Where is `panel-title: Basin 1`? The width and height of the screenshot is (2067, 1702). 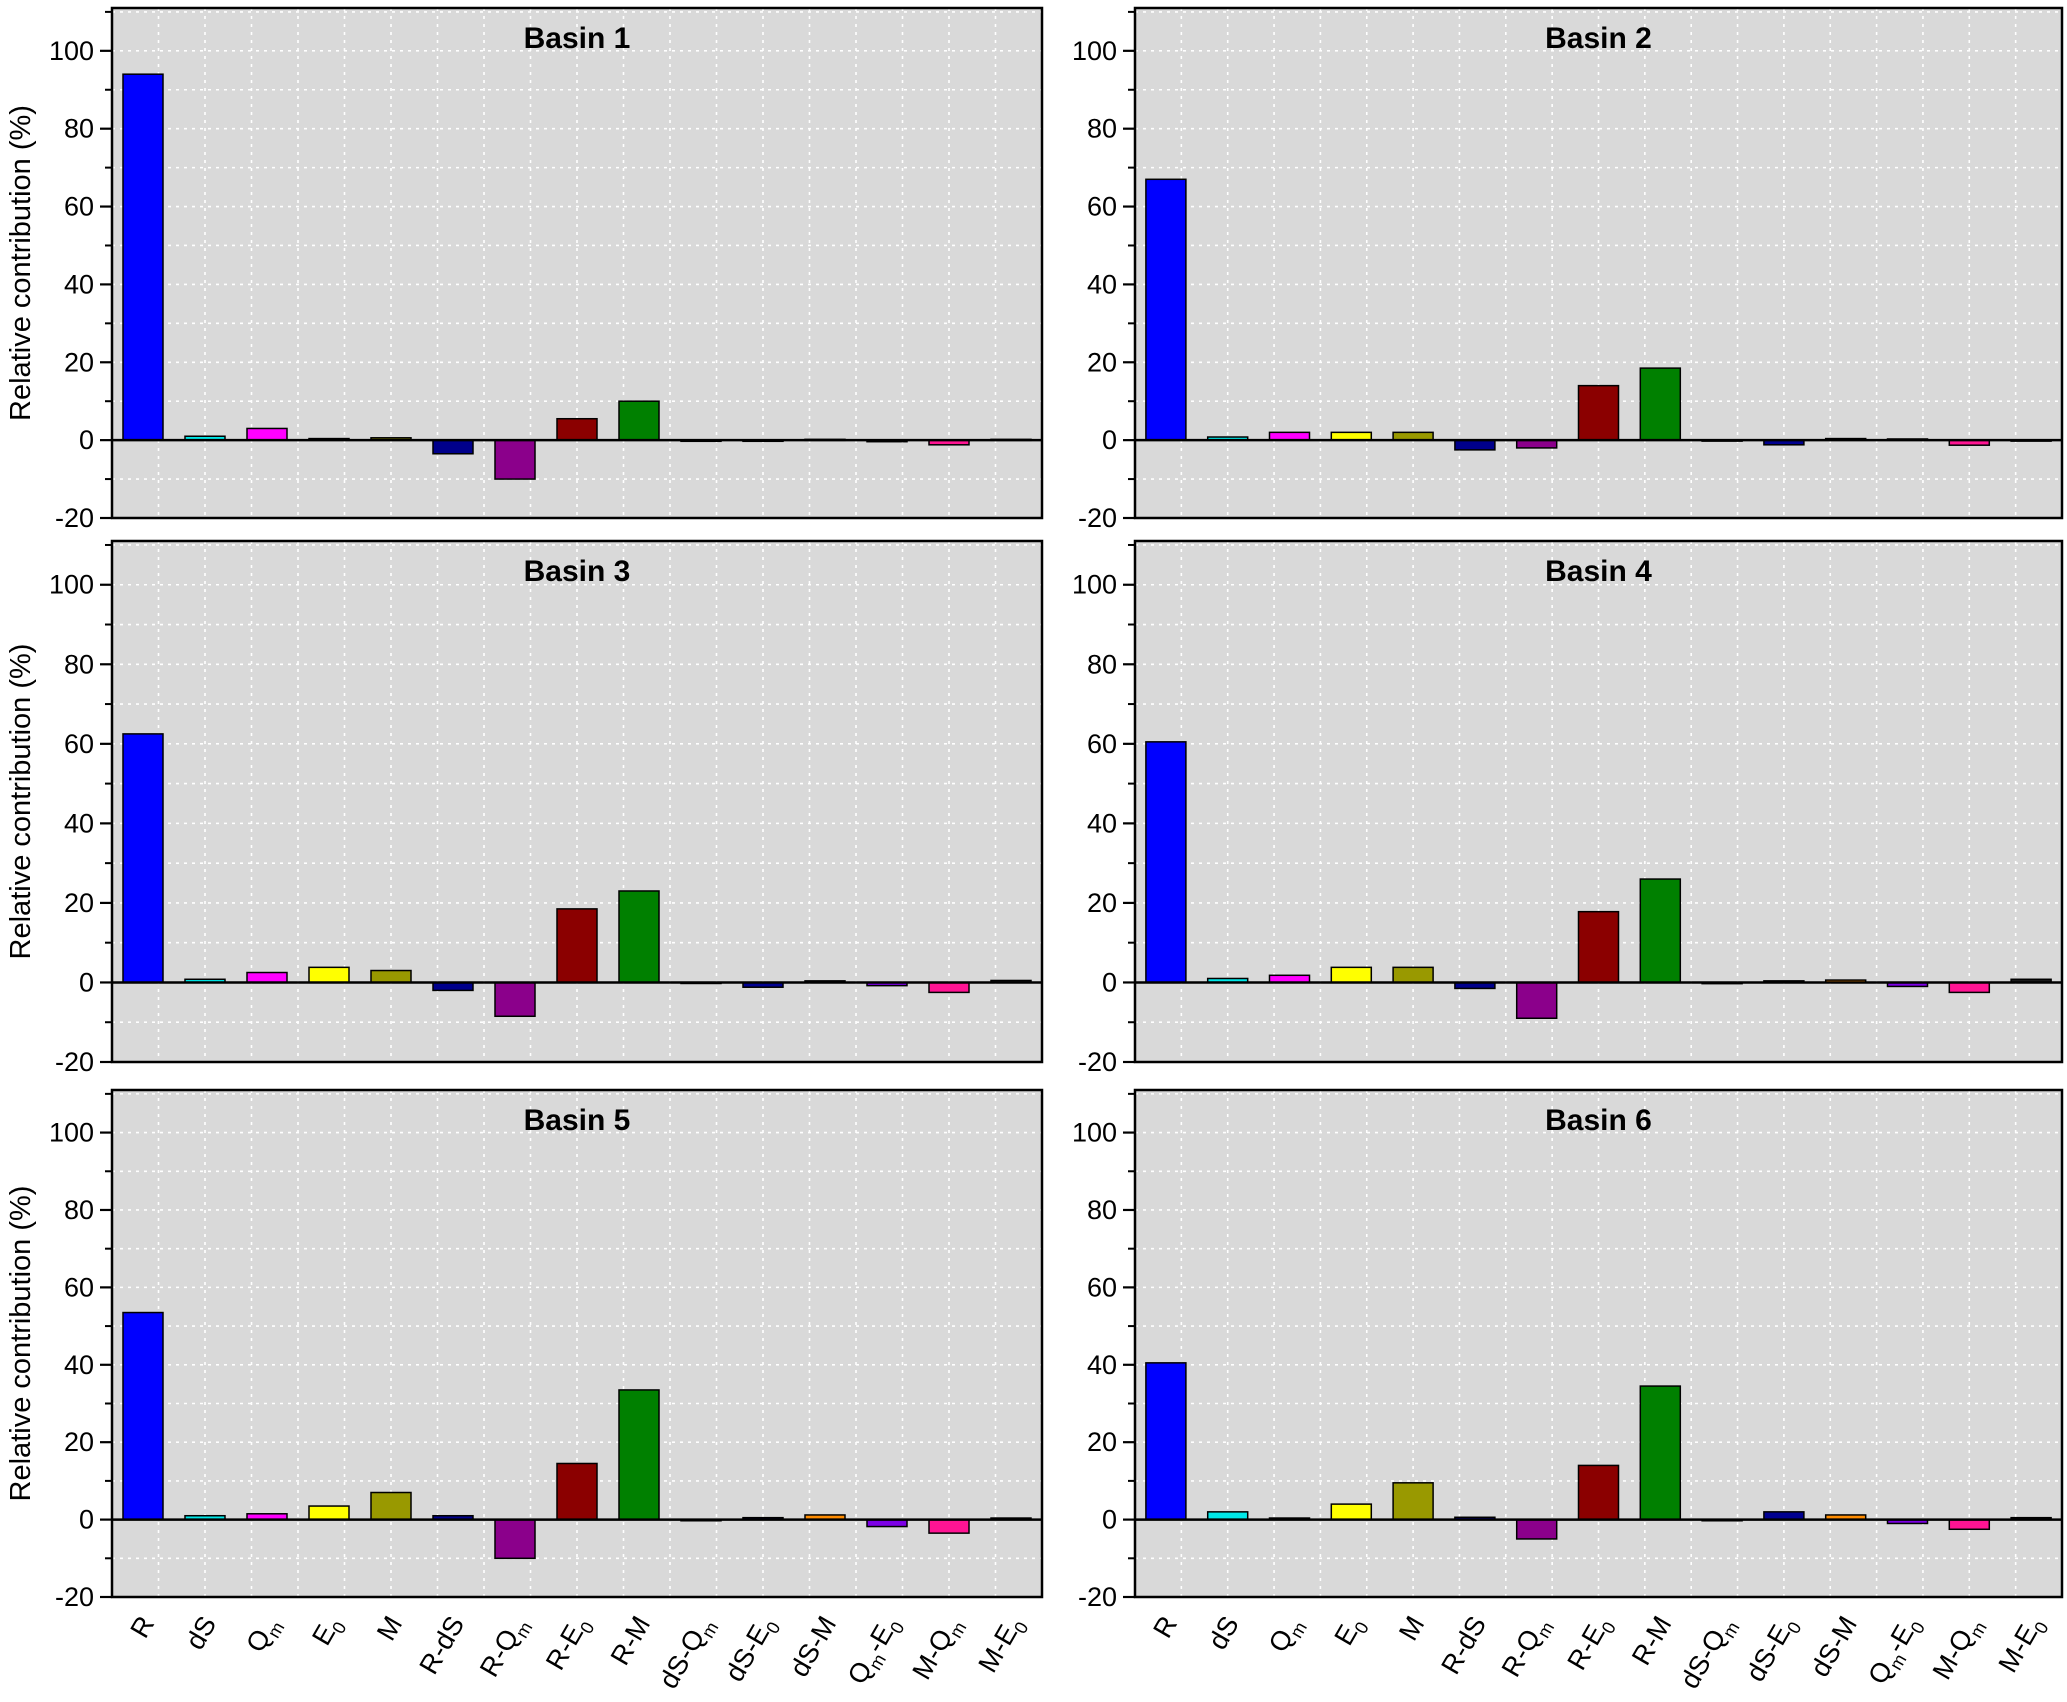
panel-title: Basin 1 is located at coordinates (577, 38).